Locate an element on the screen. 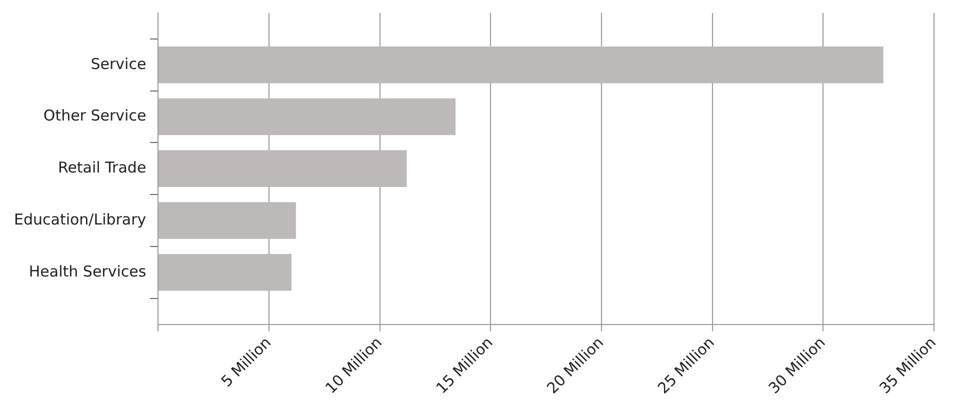 The height and width of the screenshot is (401, 956). y-tick-label: Health Services is located at coordinates (87, 271).